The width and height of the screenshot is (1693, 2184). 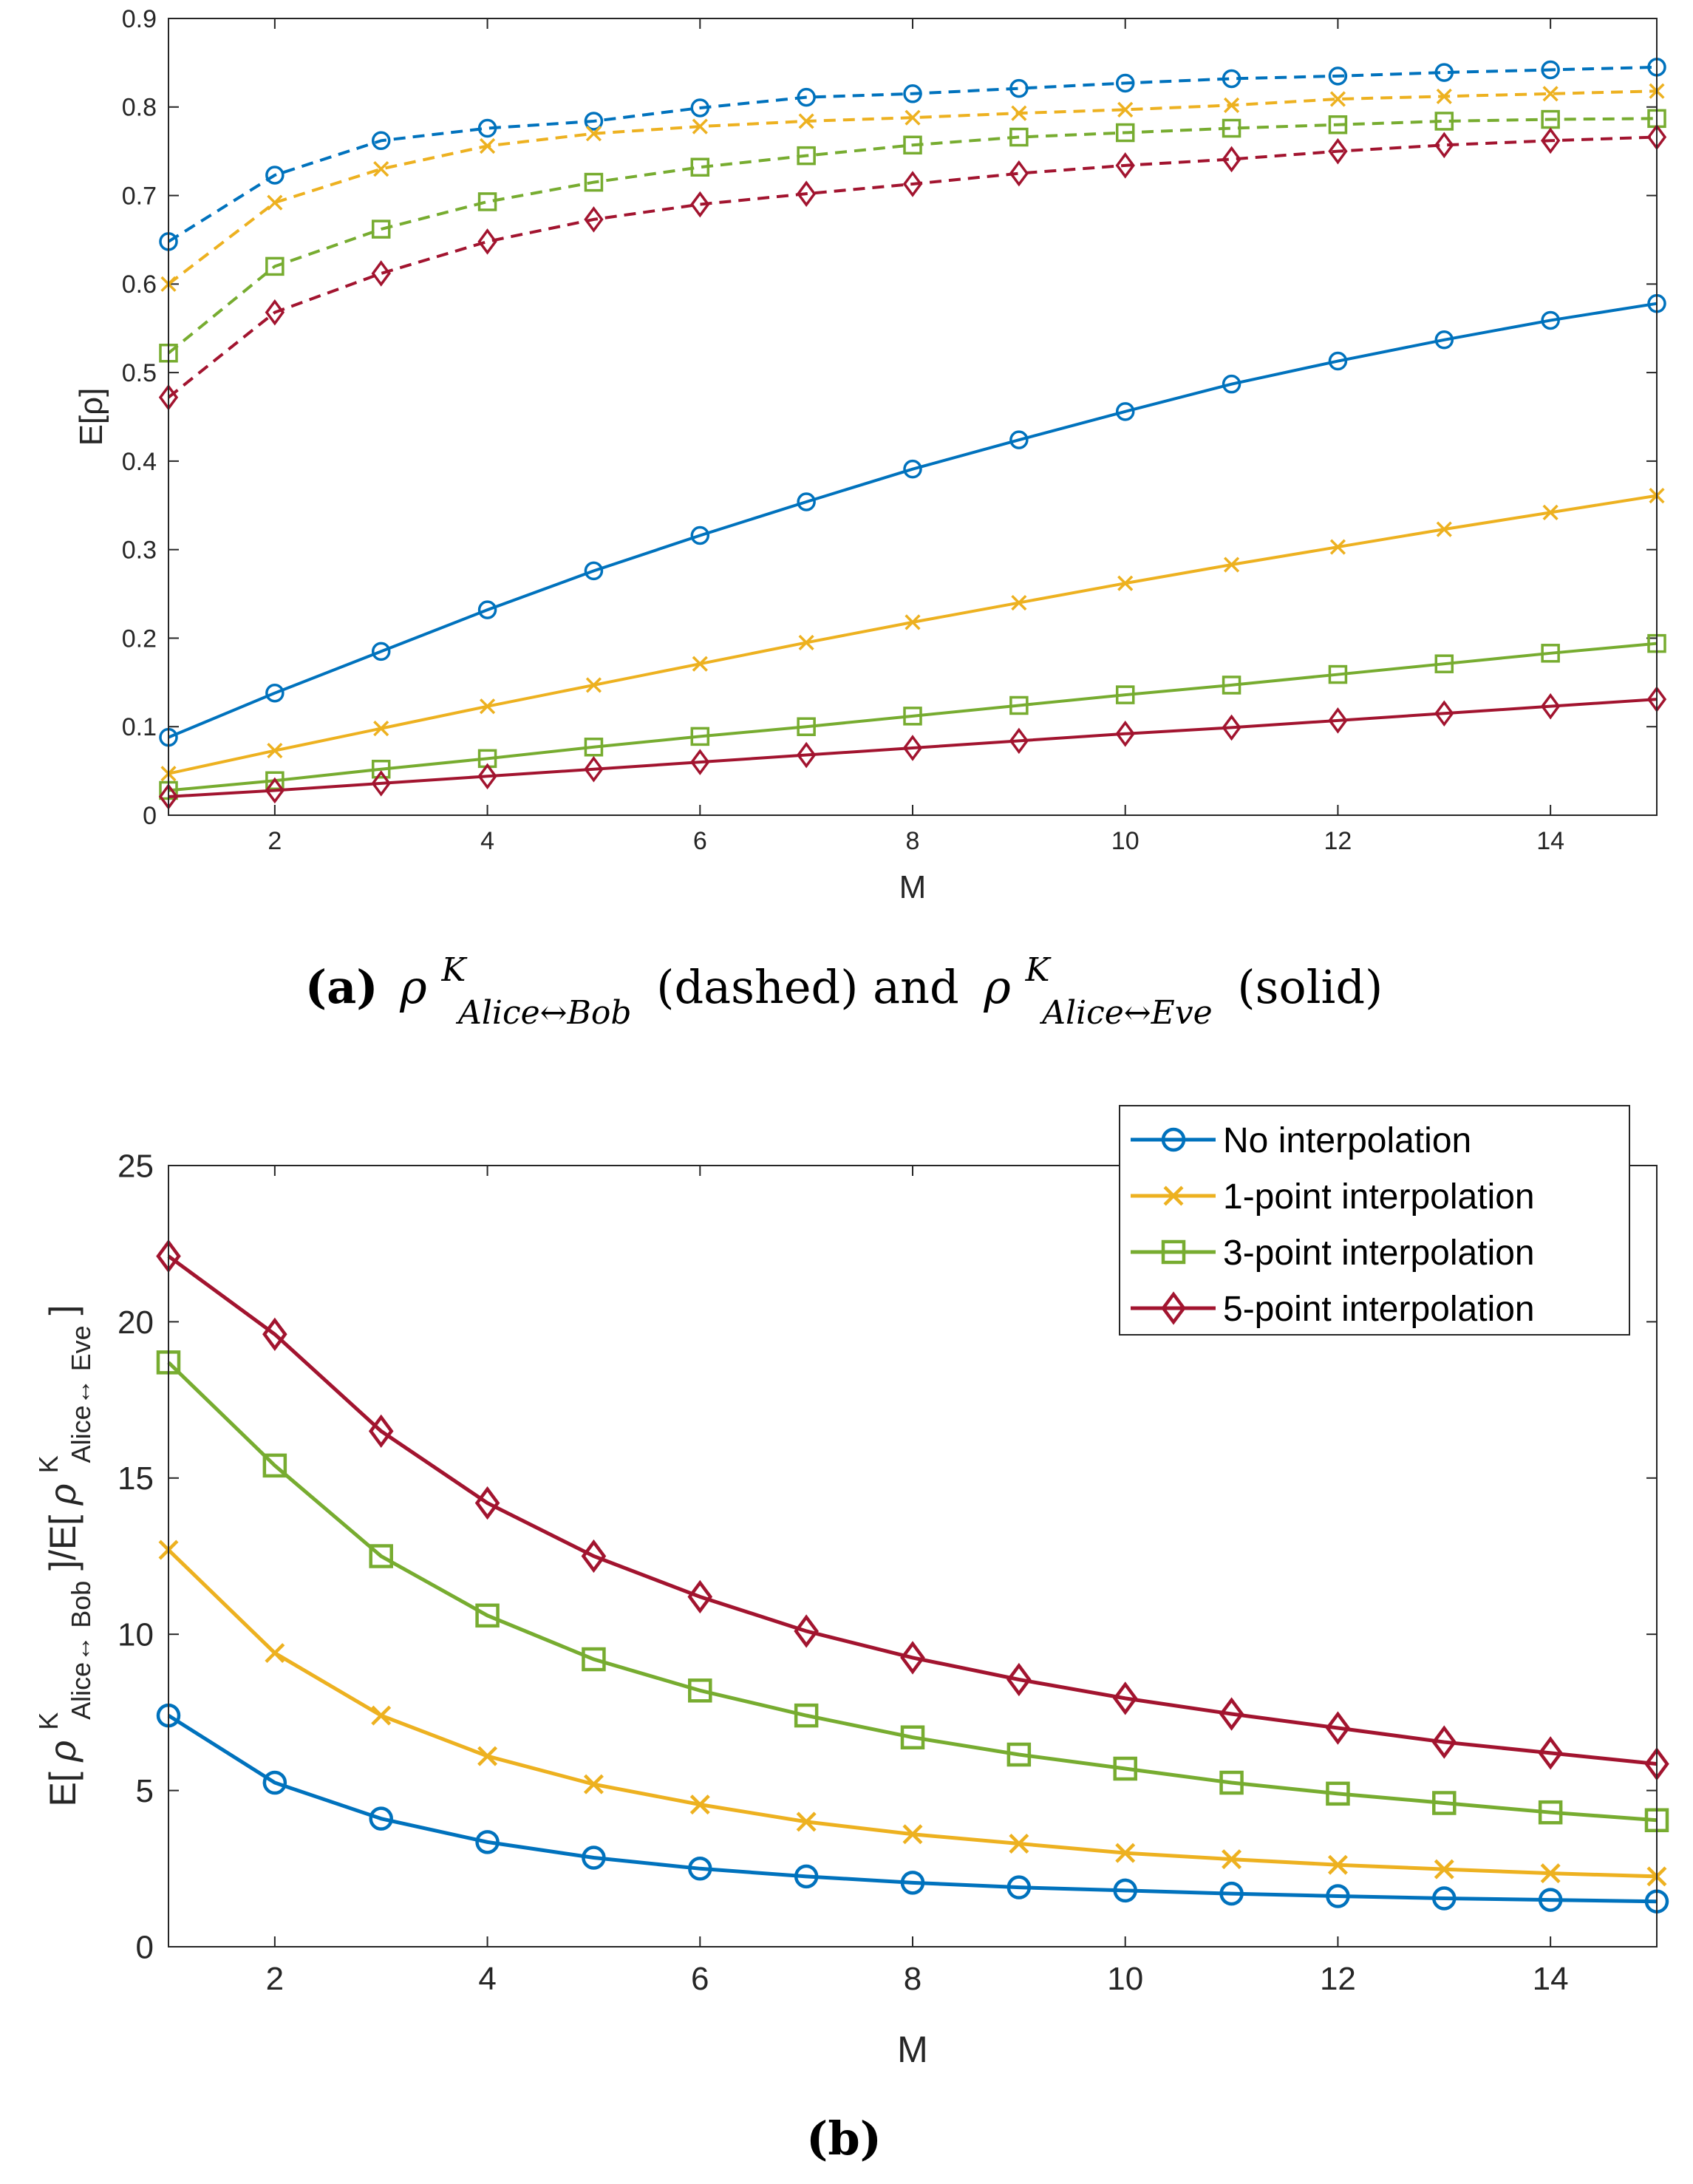 I want to click on y-tick-label: 25, so click(x=135, y=1166).